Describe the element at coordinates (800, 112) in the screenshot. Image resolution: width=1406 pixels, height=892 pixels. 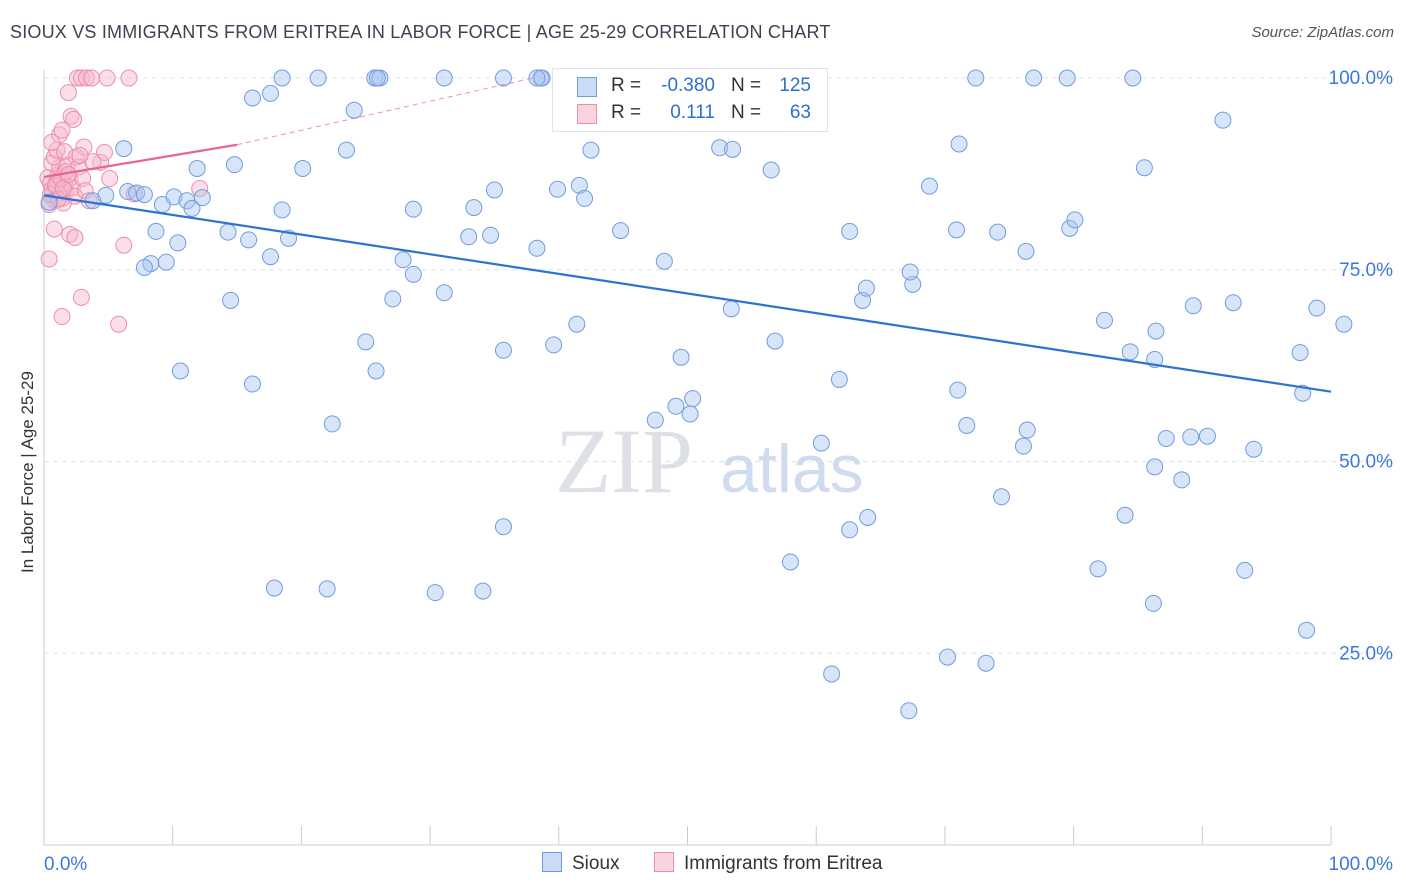
I see `n-value: 63` at that location.